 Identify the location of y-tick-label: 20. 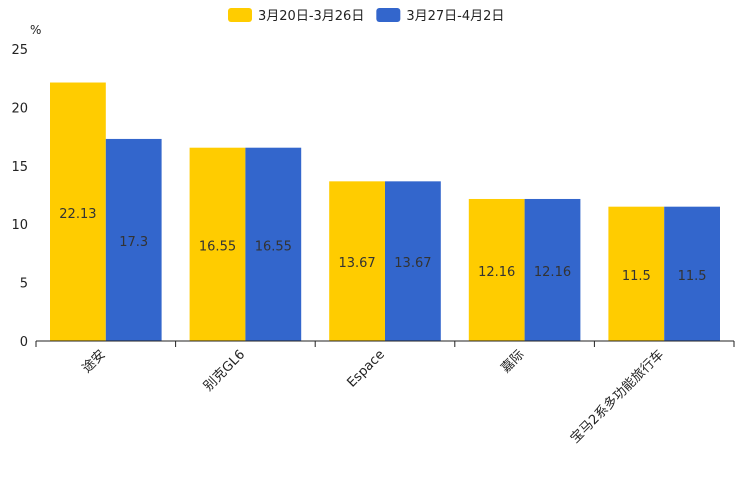
(19, 108).